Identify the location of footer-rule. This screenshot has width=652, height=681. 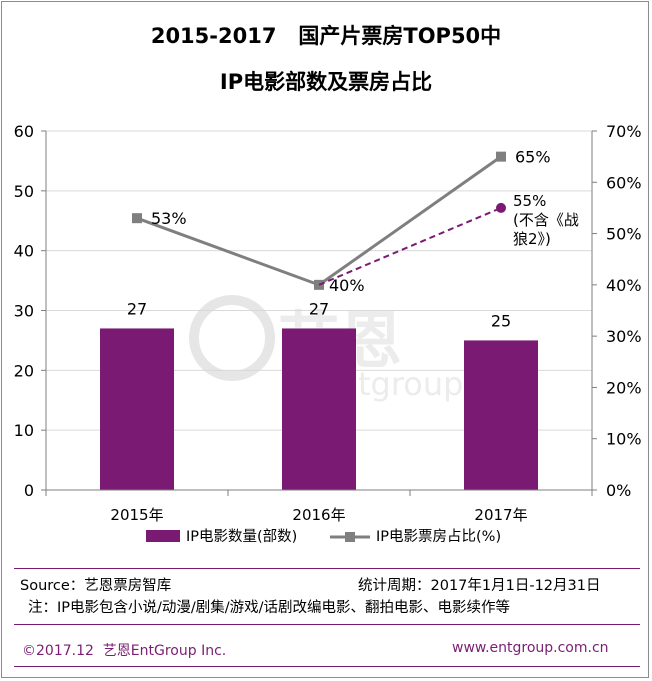
(327, 666).